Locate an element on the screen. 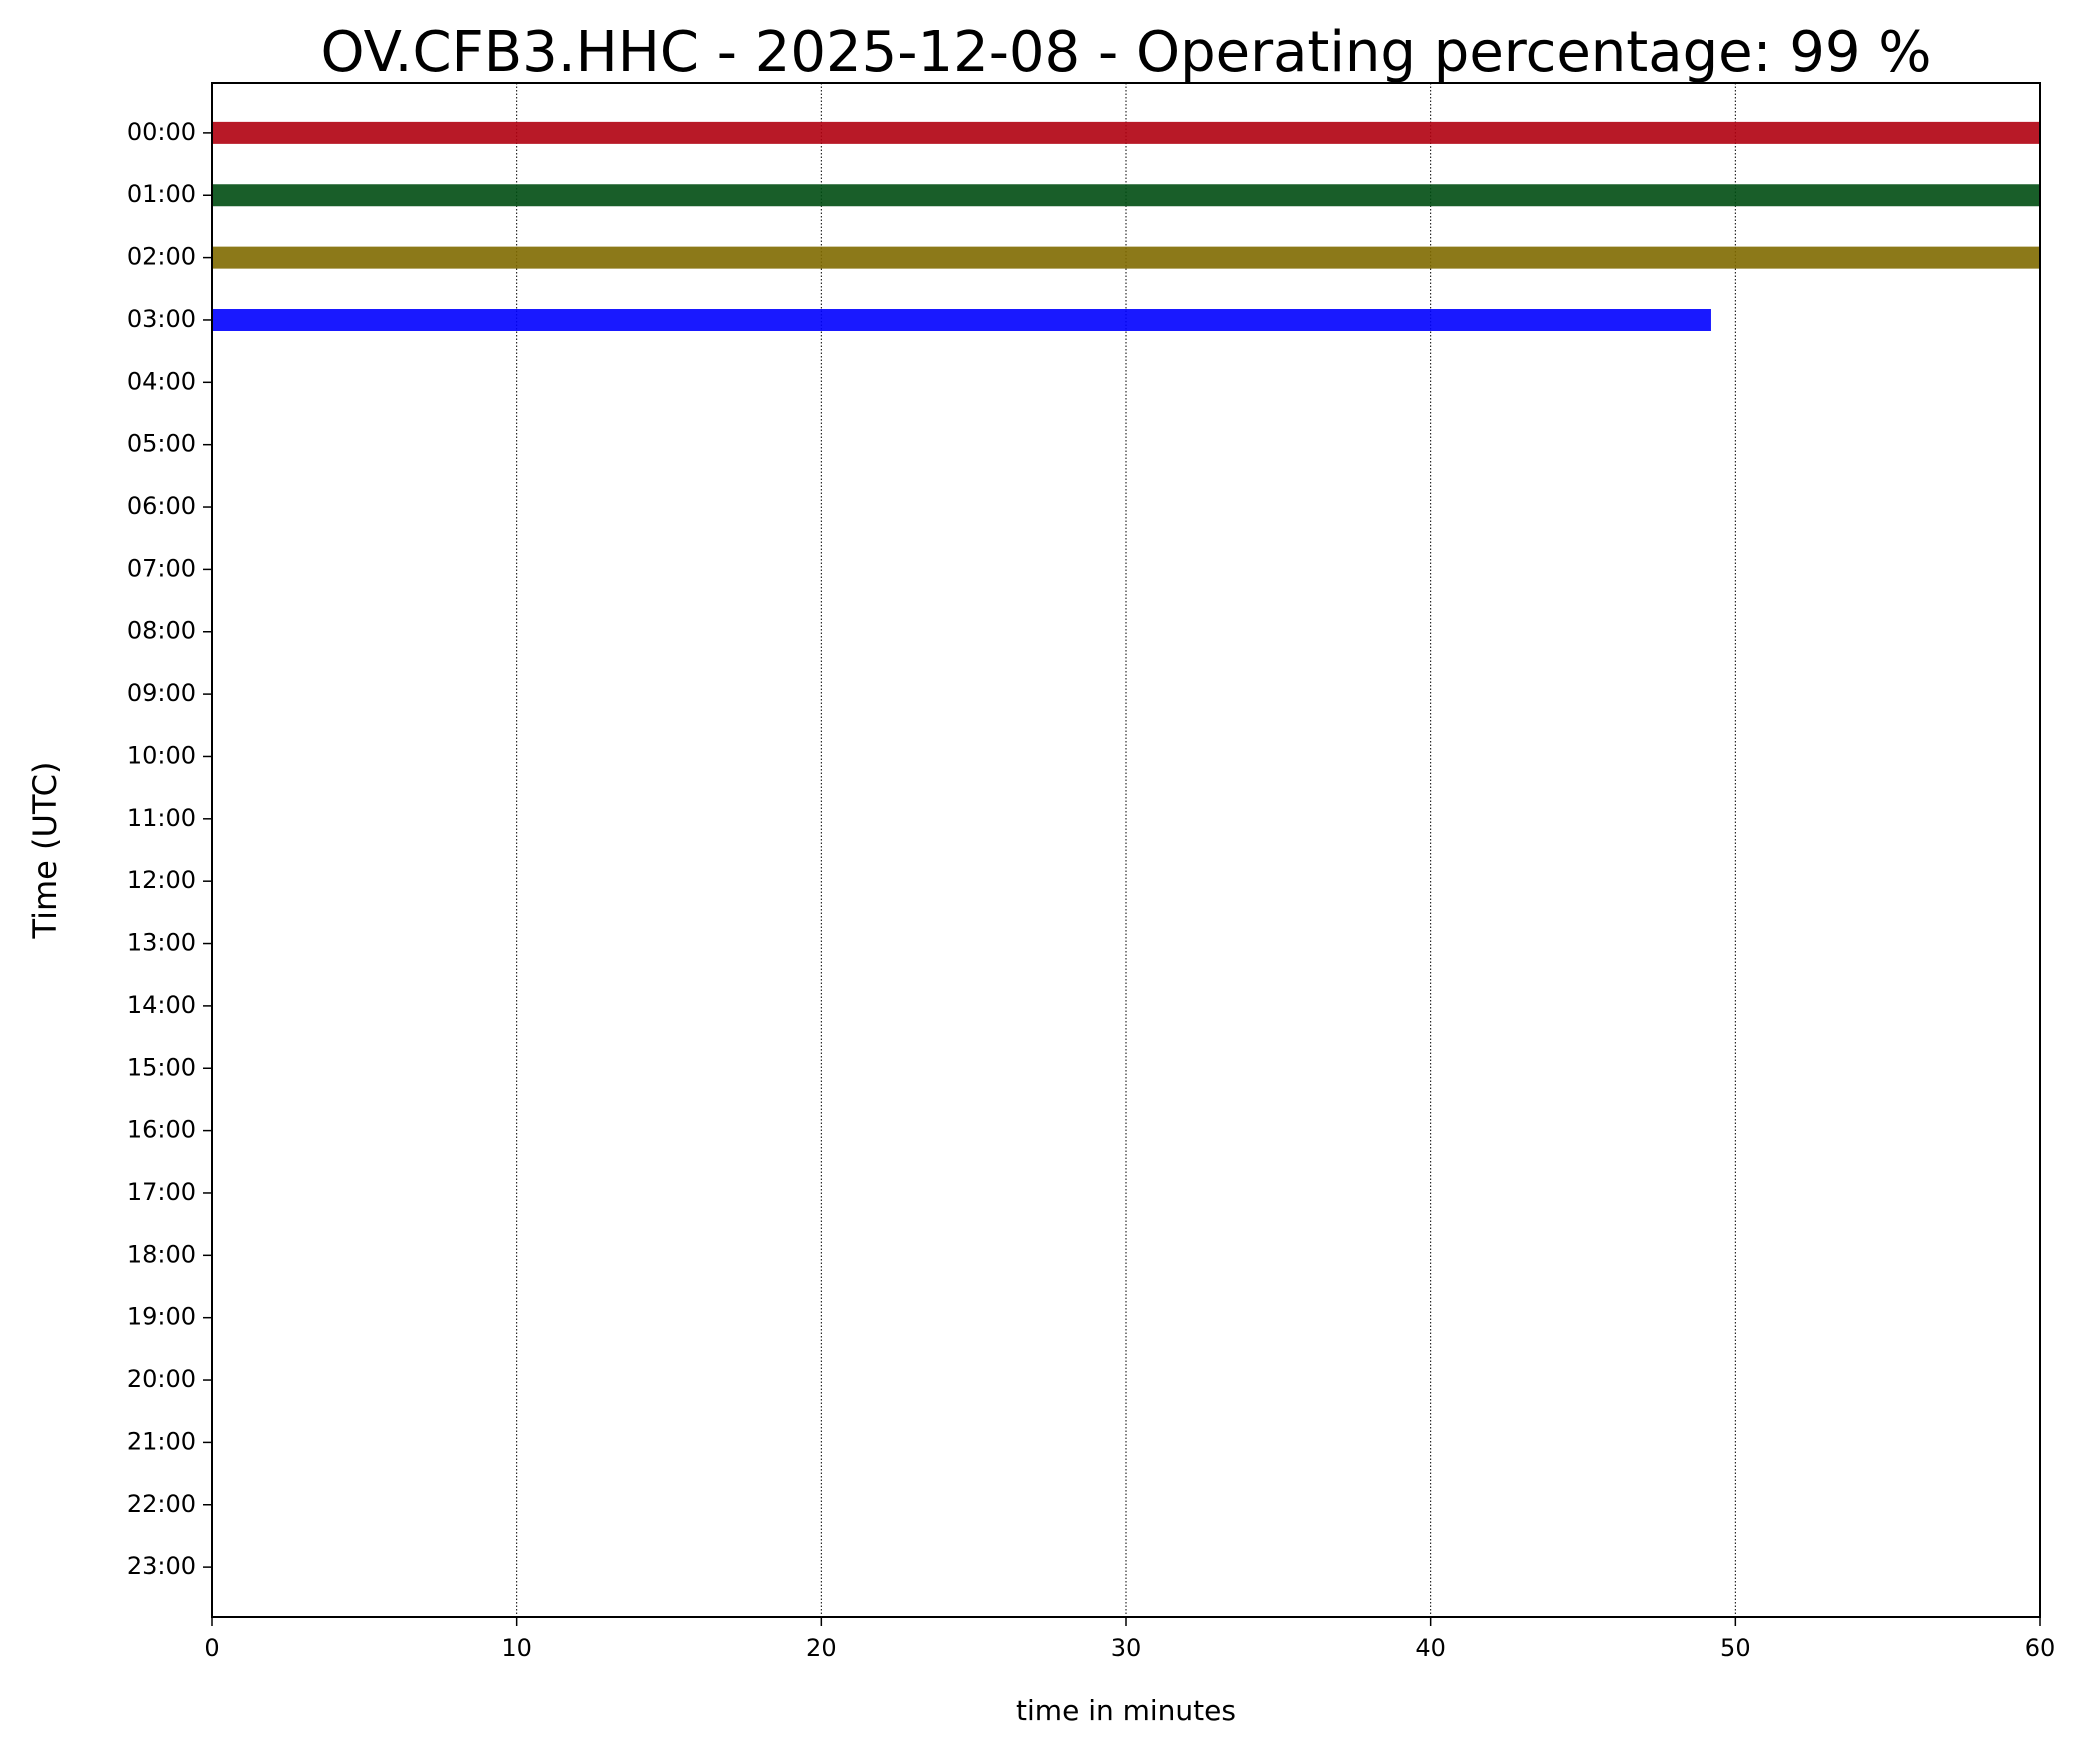 Image resolution: width=2087 pixels, height=1755 pixels. y-tick-label: 02:00 is located at coordinates (161, 257).